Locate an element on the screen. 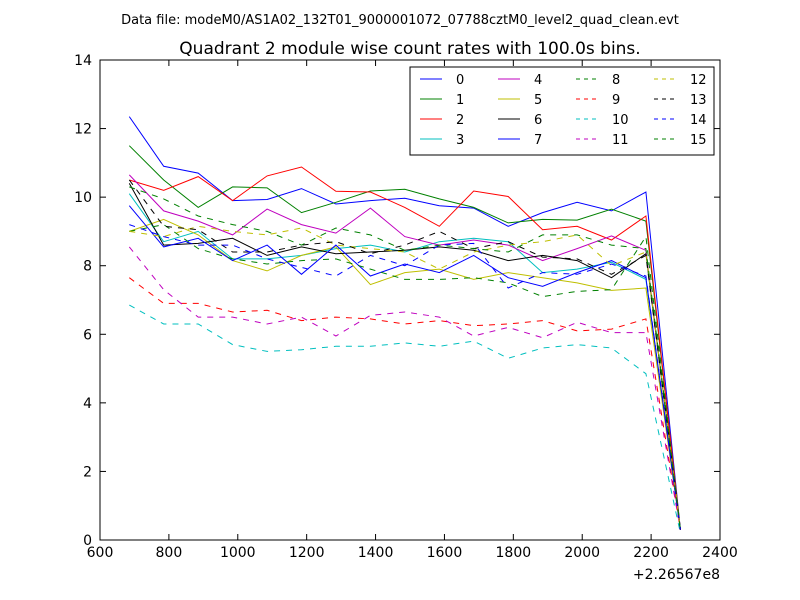 This screenshot has height=600, width=800. legend-label-6: 6 is located at coordinates (538, 120).